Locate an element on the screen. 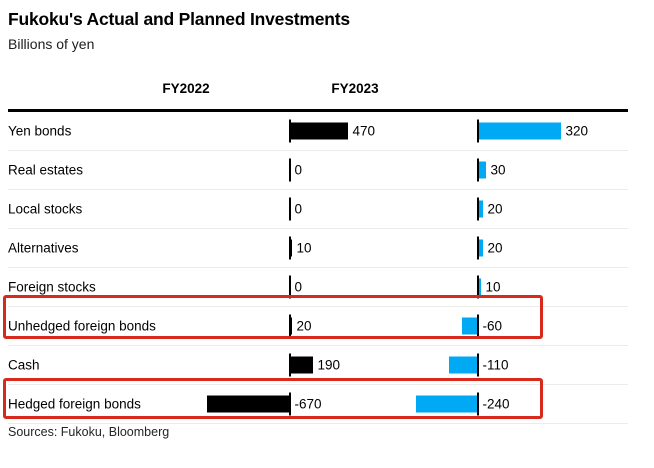  table-row: Local stocks 0 20 is located at coordinates (318, 209).